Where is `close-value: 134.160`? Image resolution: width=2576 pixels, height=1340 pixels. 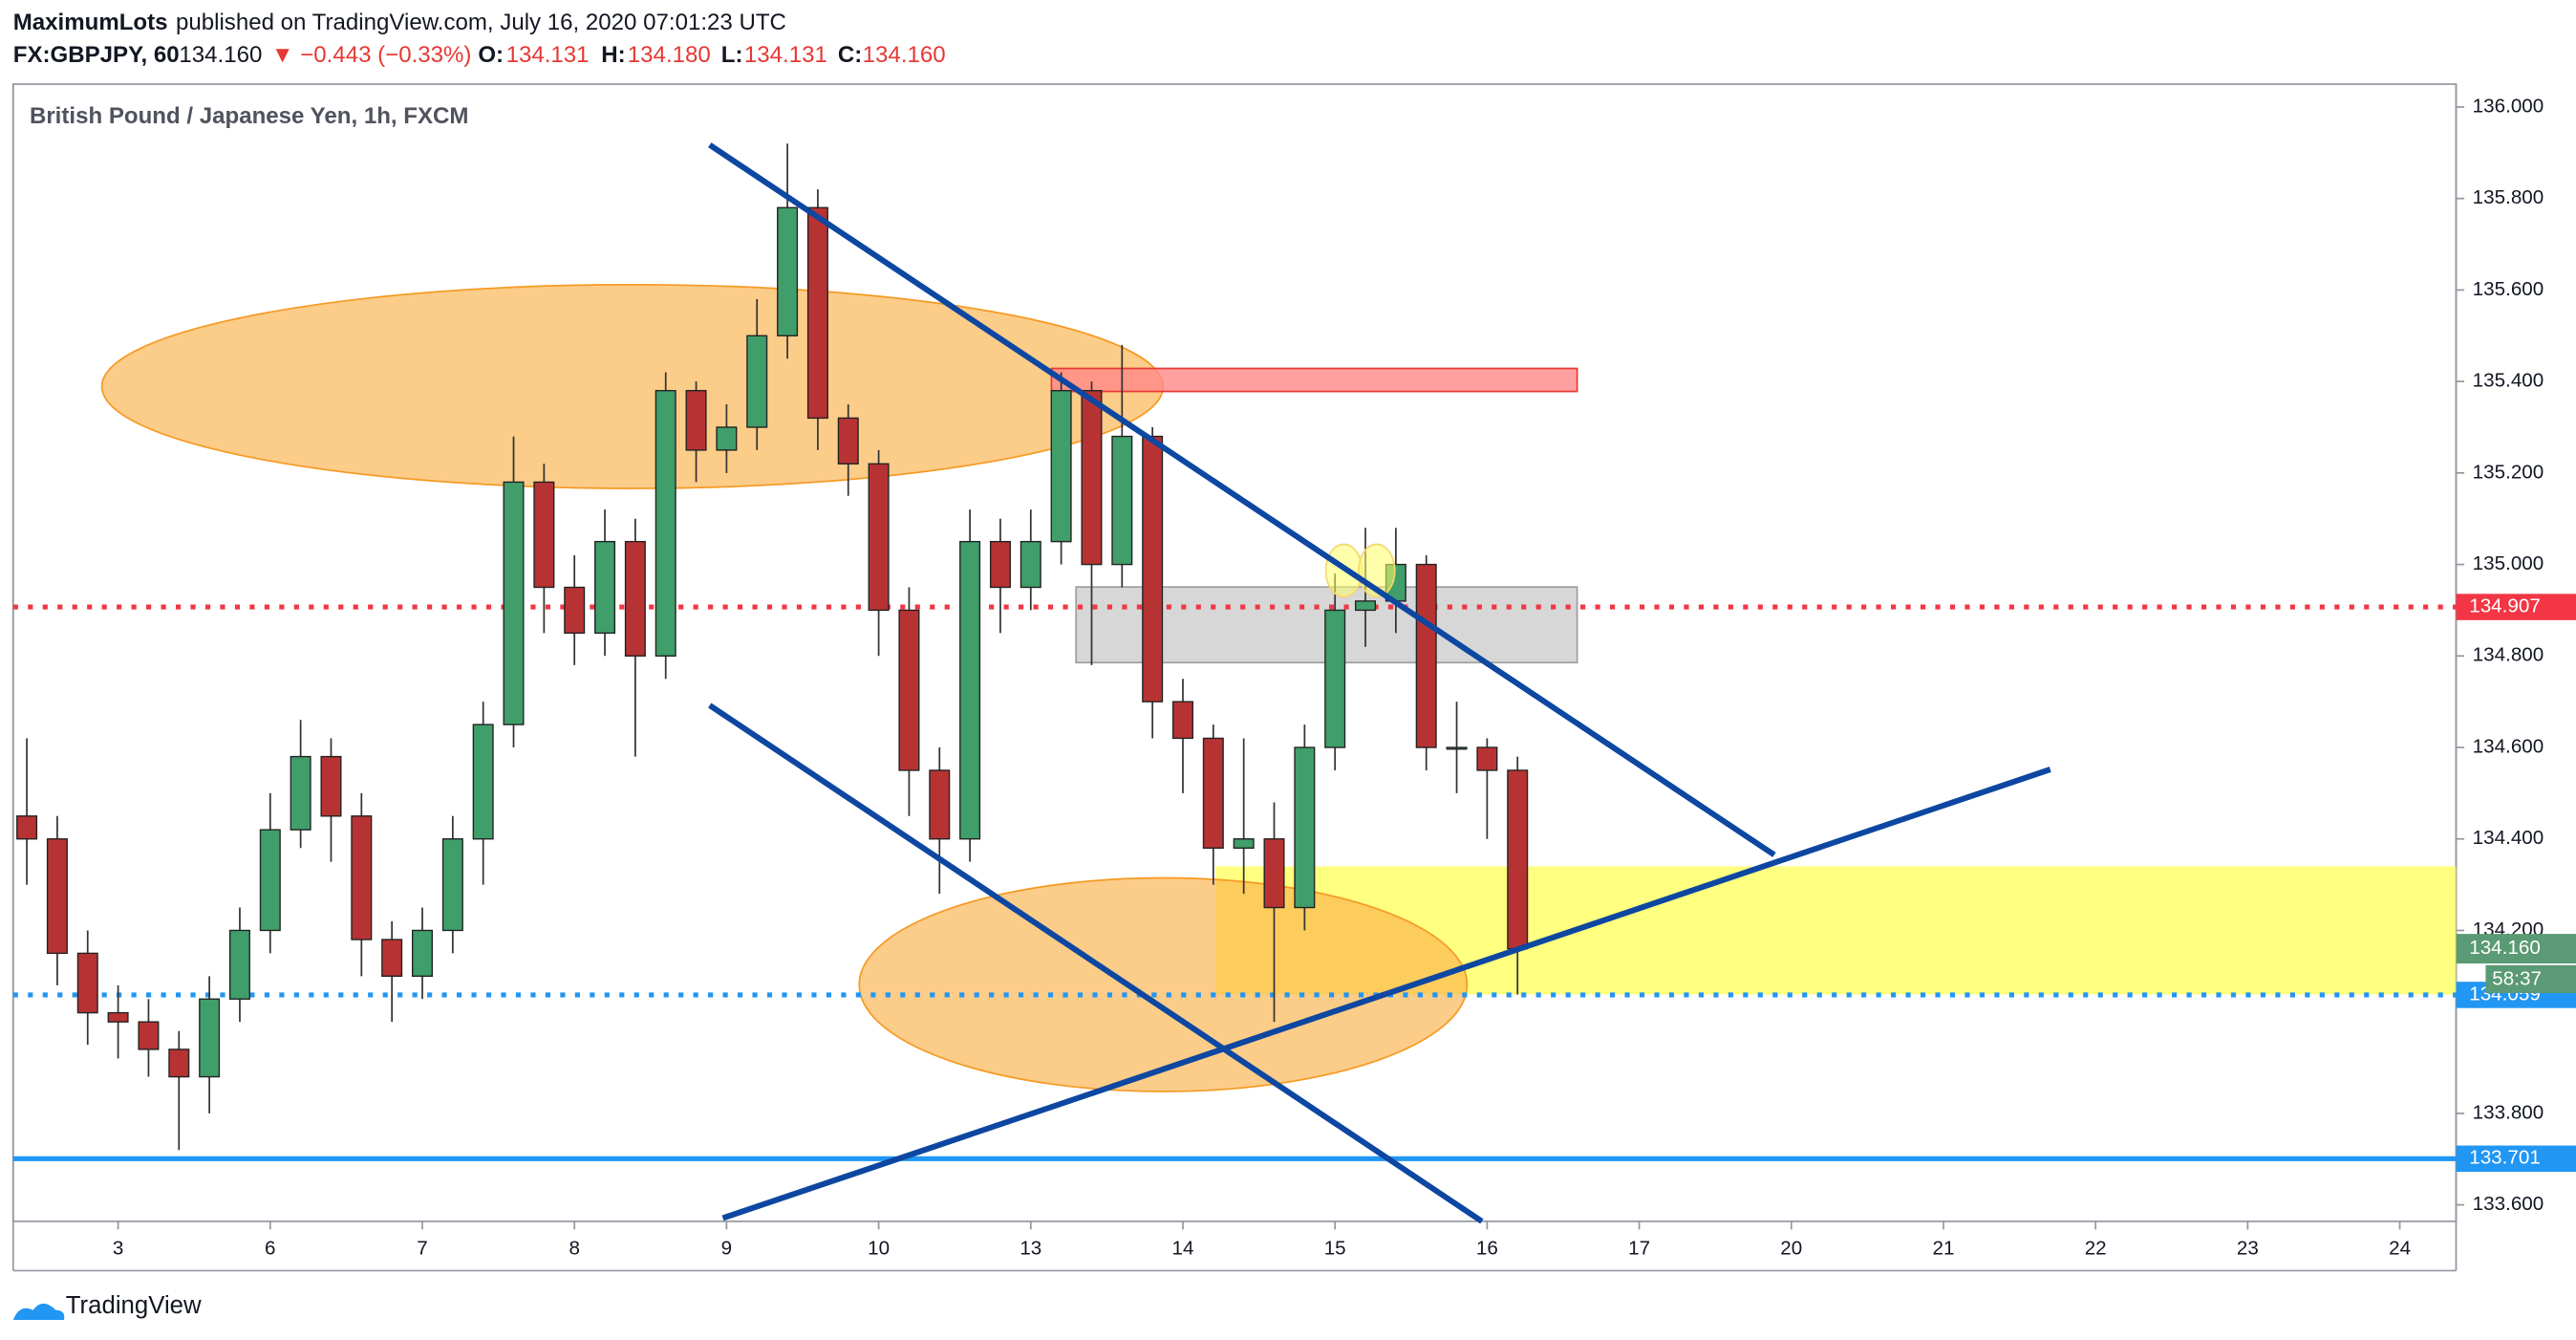
close-value: 134.160 is located at coordinates (904, 55).